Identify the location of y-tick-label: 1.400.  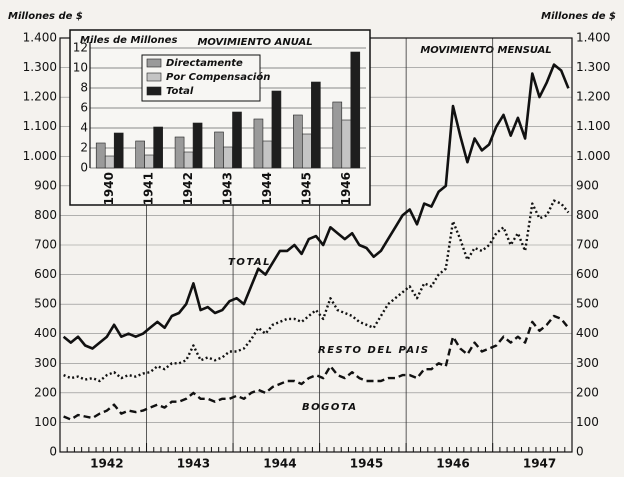
(40, 38).